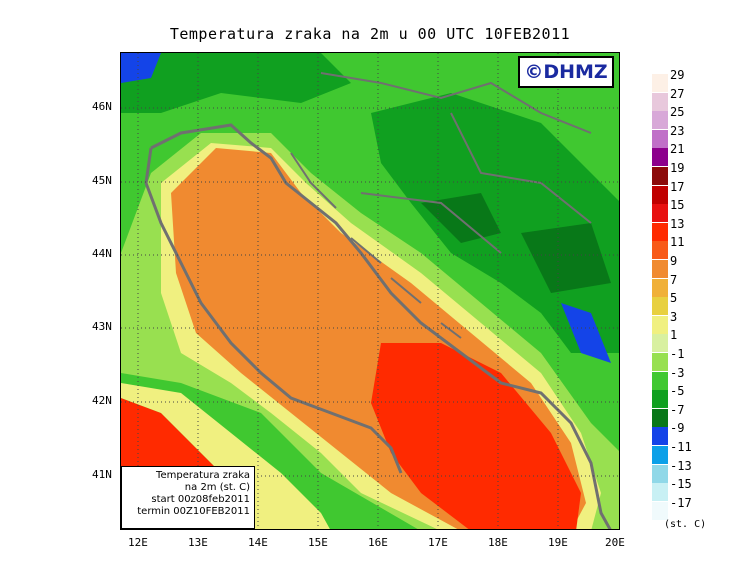 The height and width of the screenshot is (582, 740). Describe the element at coordinates (102, 400) in the screenshot. I see `lat-label: 42N` at that location.